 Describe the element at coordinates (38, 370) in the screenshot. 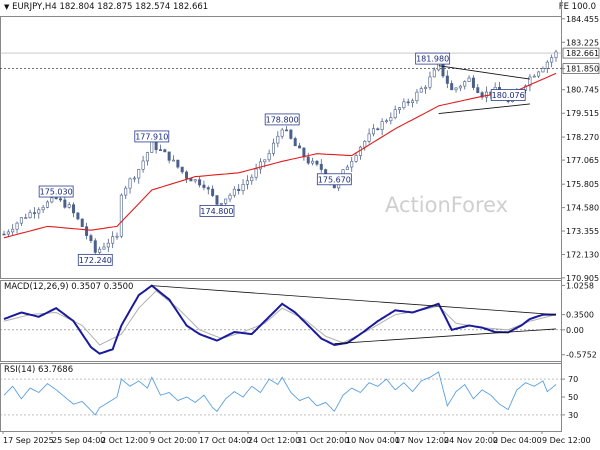

I see `rsi-title: RSI(14) 63.7686` at that location.